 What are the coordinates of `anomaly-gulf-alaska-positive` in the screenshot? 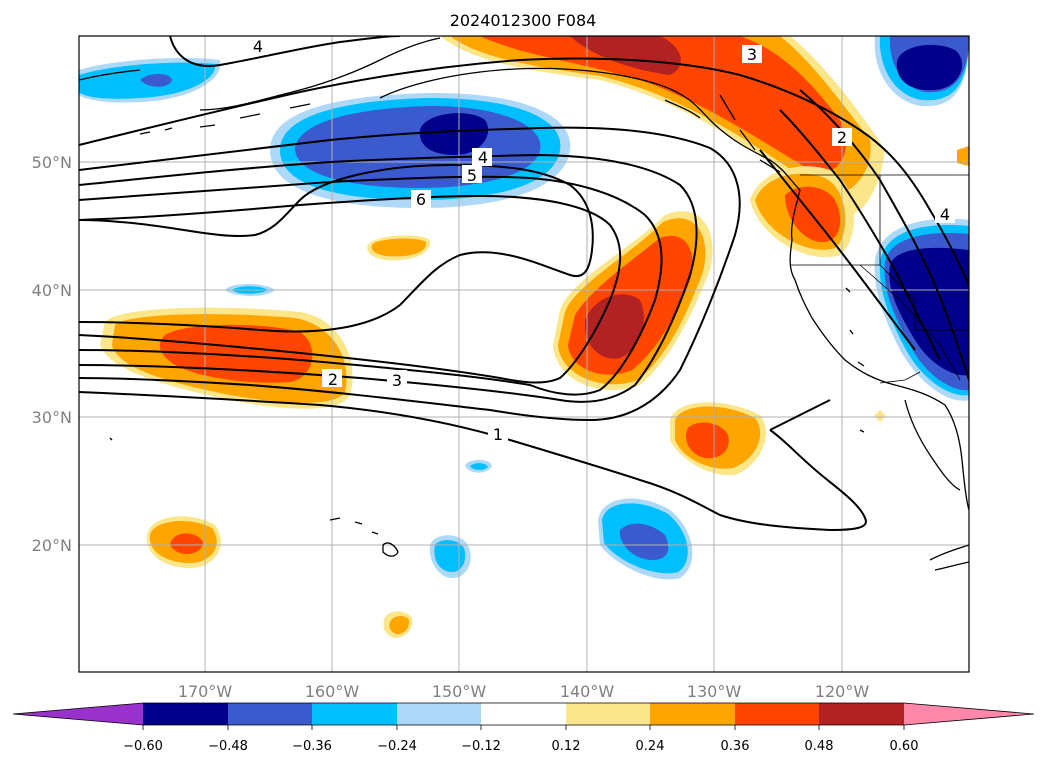 It's located at (662, 126).